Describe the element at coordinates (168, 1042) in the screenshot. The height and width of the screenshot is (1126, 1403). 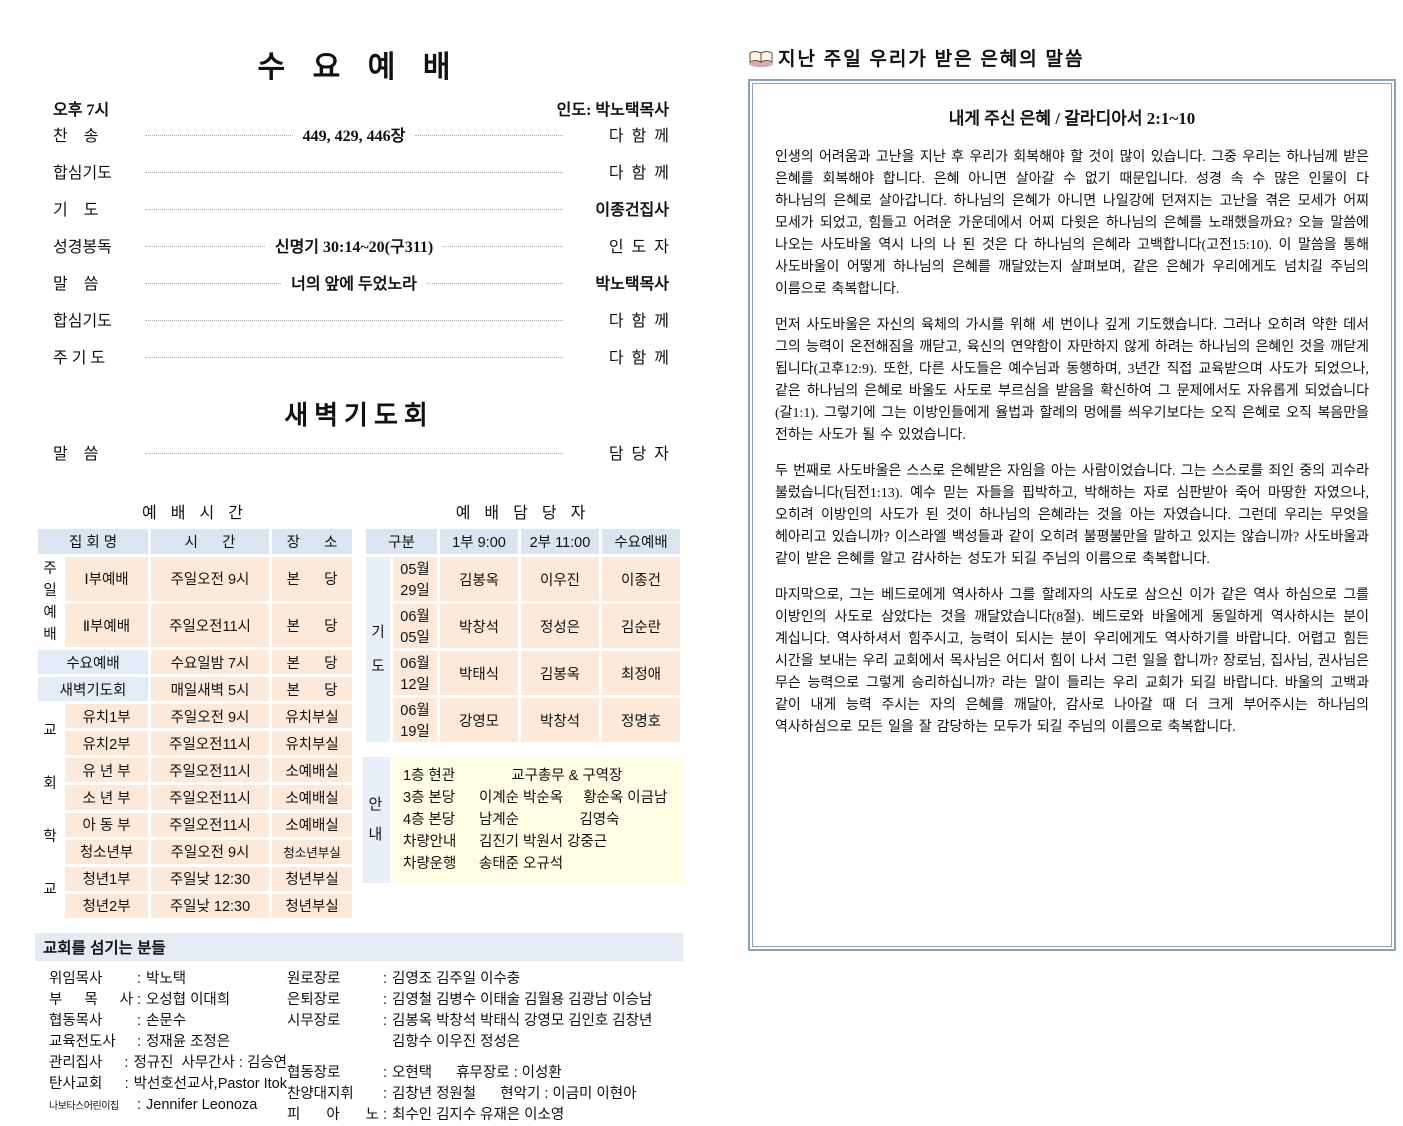
I see `staff-line: 교육전도사: 정재윤 조정은` at that location.